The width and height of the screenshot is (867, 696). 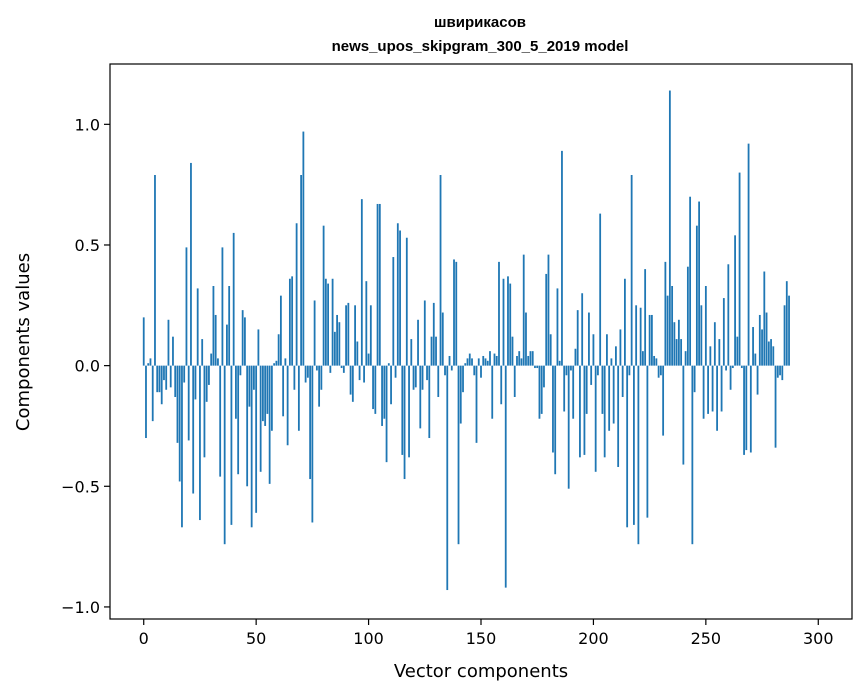 What do you see at coordinates (87, 124) in the screenshot?
I see `y-tick-label: 1.0` at bounding box center [87, 124].